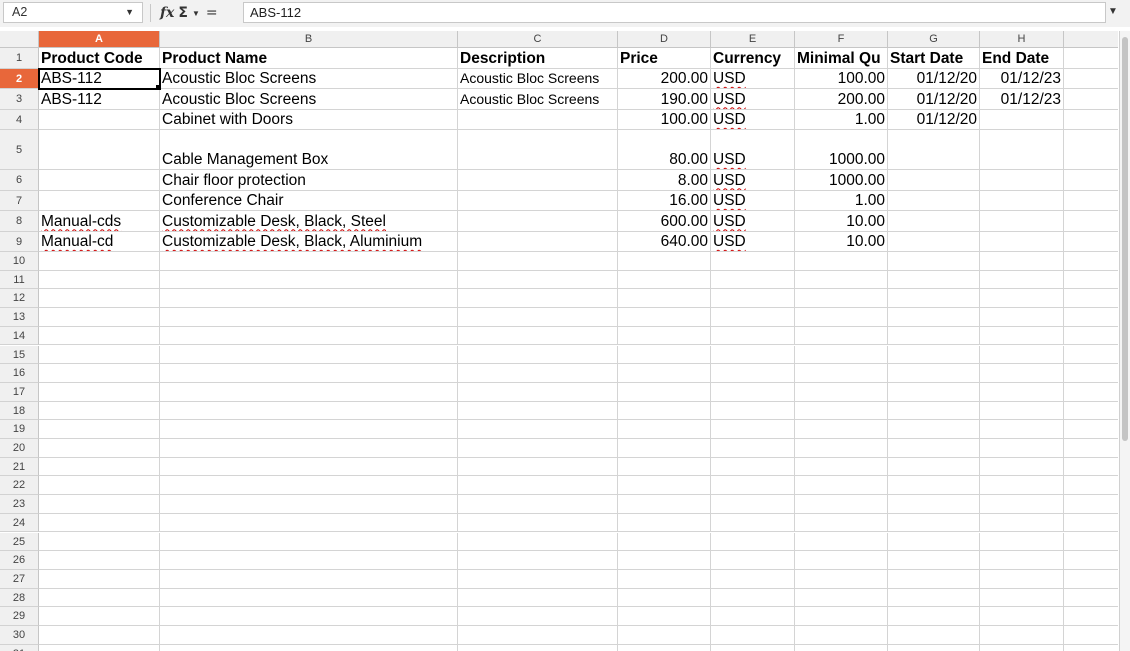 The width and height of the screenshot is (1130, 651). What do you see at coordinates (309, 241) in the screenshot?
I see `cell-b9: Customizable Desk, Black, Aluminium` at bounding box center [309, 241].